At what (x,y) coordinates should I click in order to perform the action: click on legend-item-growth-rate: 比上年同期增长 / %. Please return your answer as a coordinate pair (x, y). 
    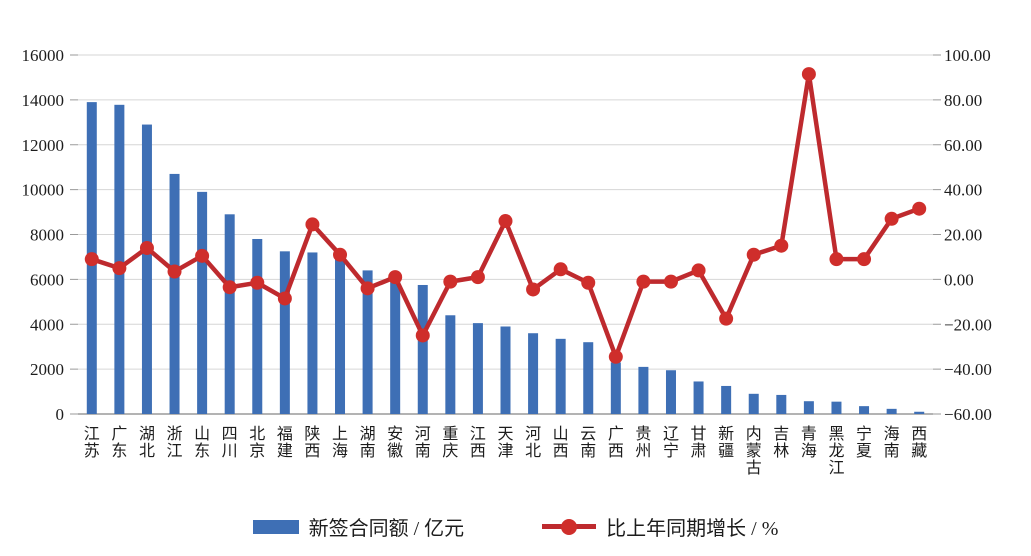
    Looking at the image, I should click on (660, 526).